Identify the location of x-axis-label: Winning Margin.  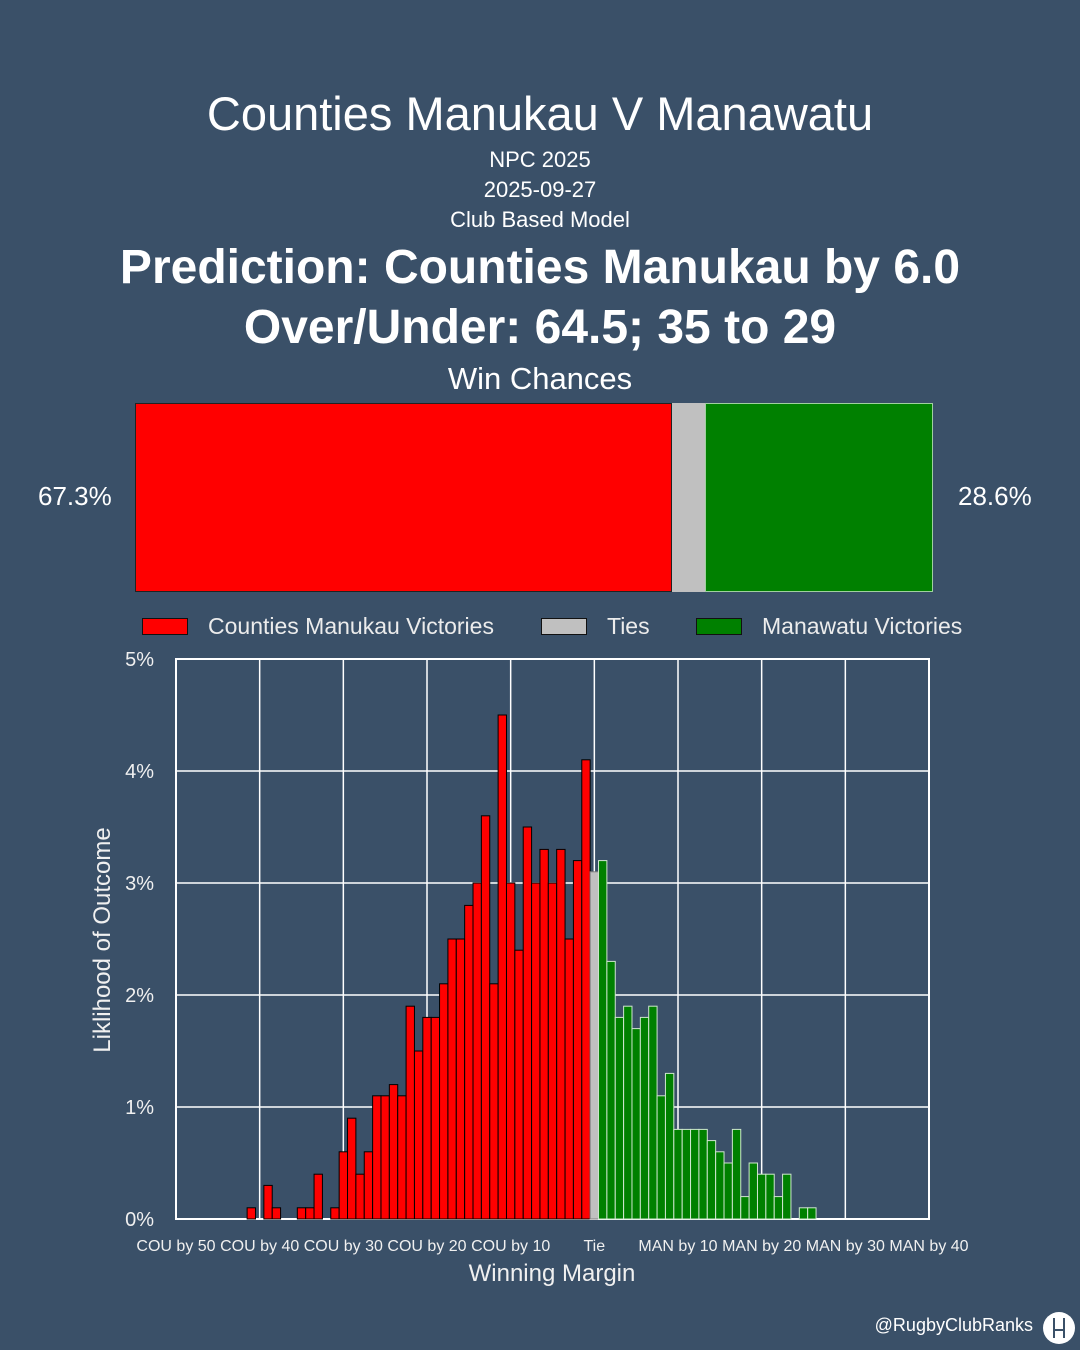
(552, 1273).